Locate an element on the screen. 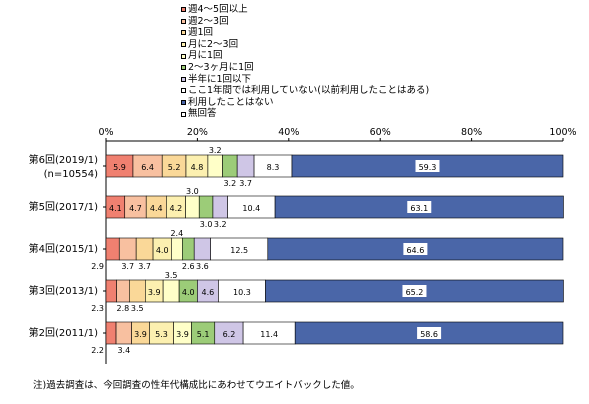 Image resolution: width=589 pixels, height=404 pixels. legend-label: 無回答 is located at coordinates (202, 114).